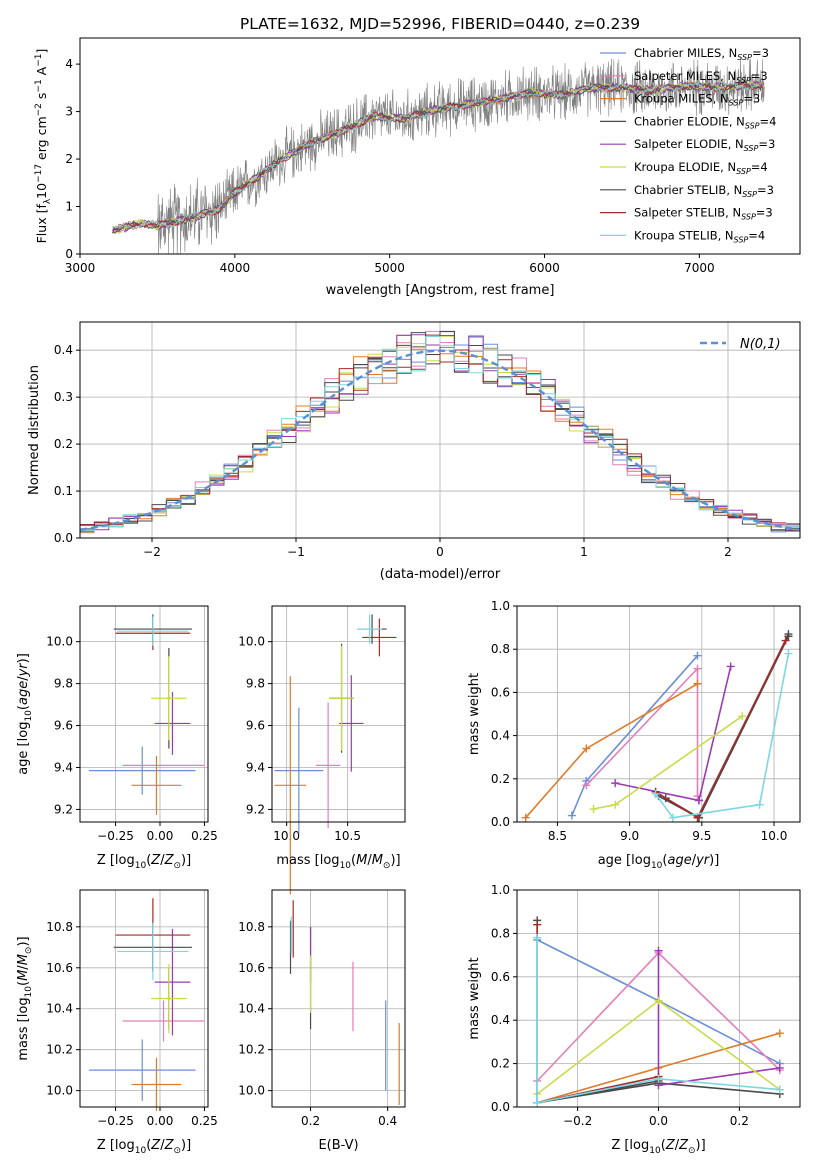  I want to click on legend-entry: Kroupa STELIB, NSSP=4, so click(699, 236).